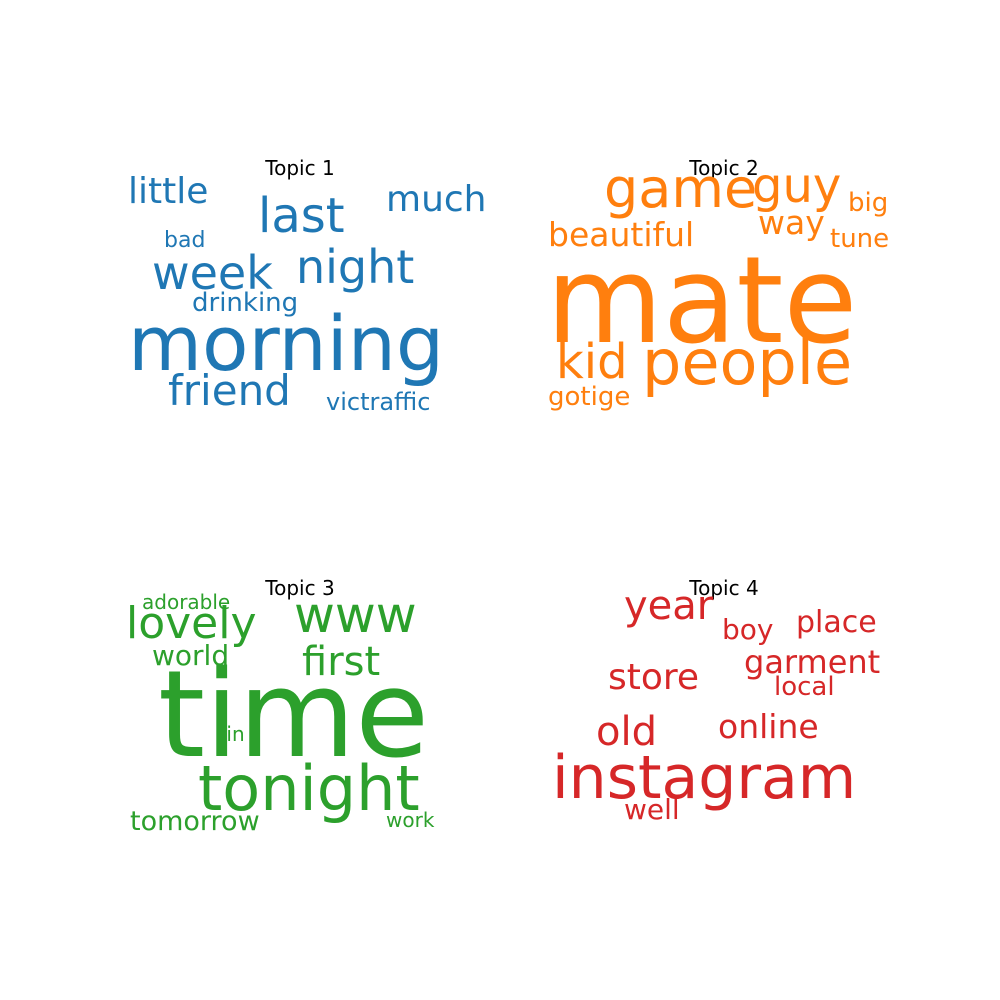  Describe the element at coordinates (212, 273) in the screenshot. I see `cloud-word: week` at that location.